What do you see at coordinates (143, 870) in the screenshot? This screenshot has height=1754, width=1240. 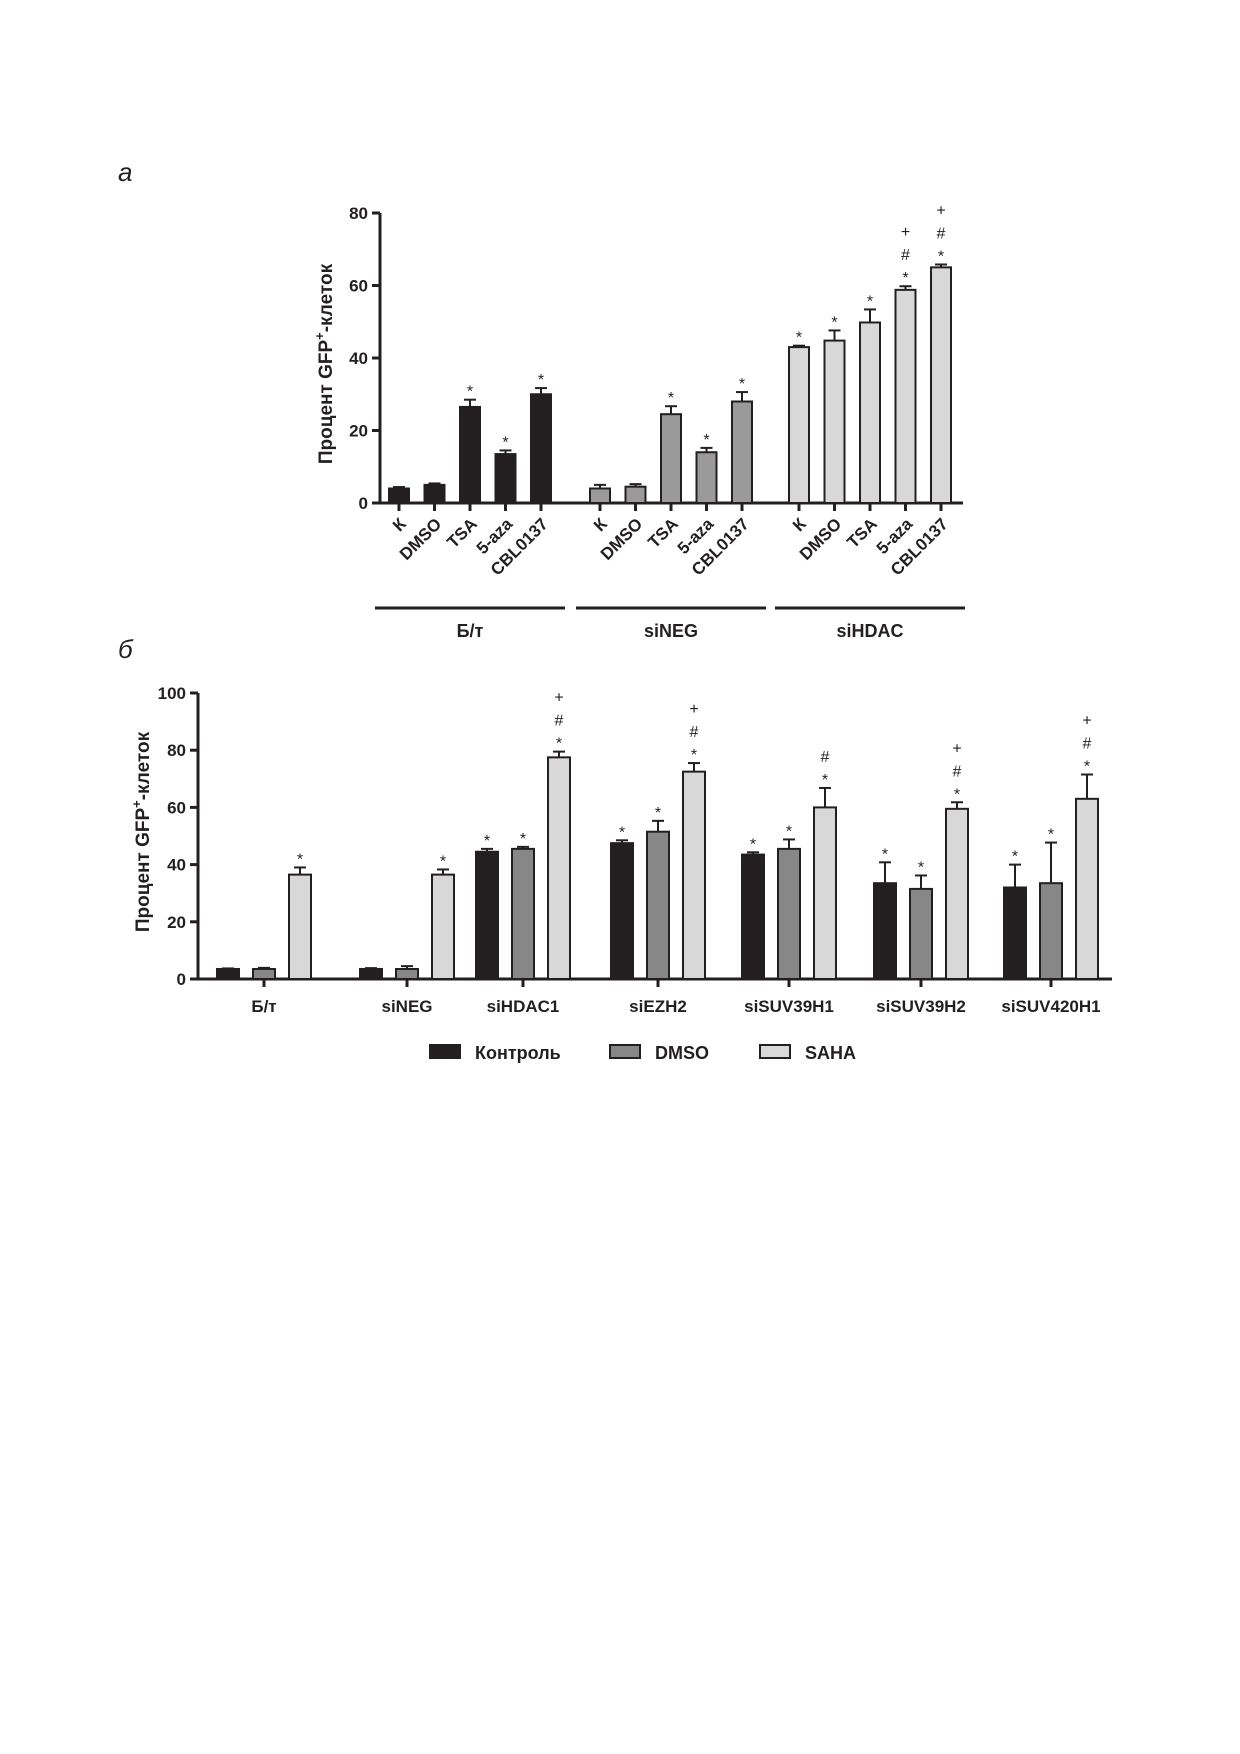 I see `panel-b-y-title-main: Процент GFP` at bounding box center [143, 870].